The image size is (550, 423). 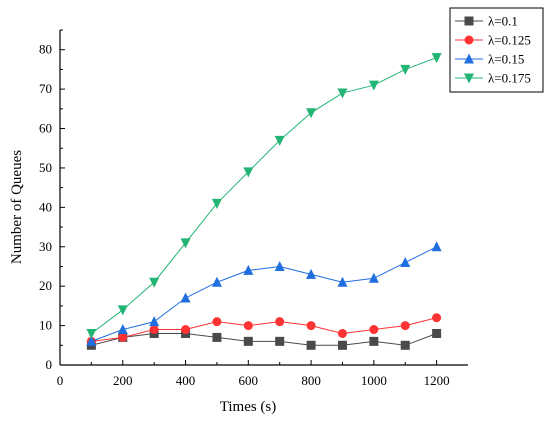 What do you see at coordinates (509, 40) in the screenshot?
I see `legend-label: λ=0.125` at bounding box center [509, 40].